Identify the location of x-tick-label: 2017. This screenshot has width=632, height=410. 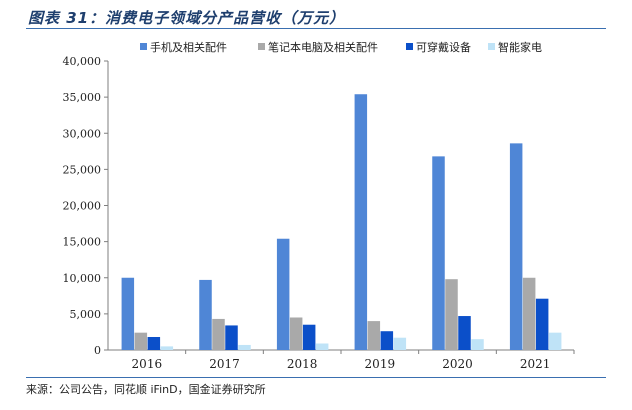
(224, 364).